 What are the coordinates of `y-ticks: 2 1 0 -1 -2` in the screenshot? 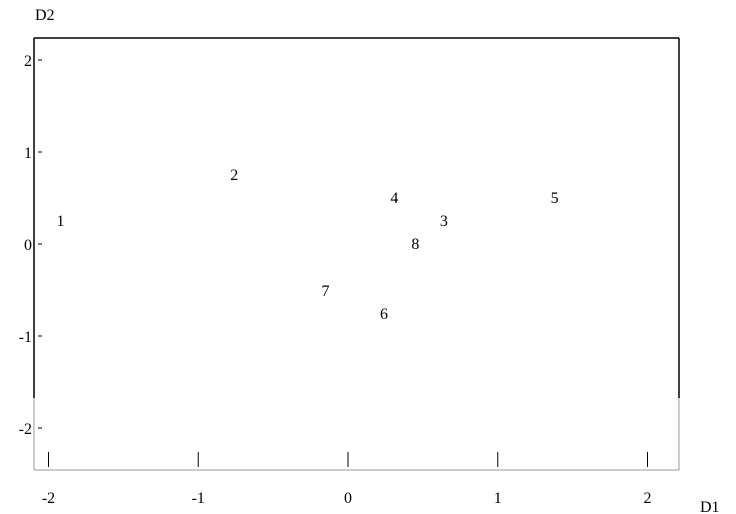 It's located at (30, 245).